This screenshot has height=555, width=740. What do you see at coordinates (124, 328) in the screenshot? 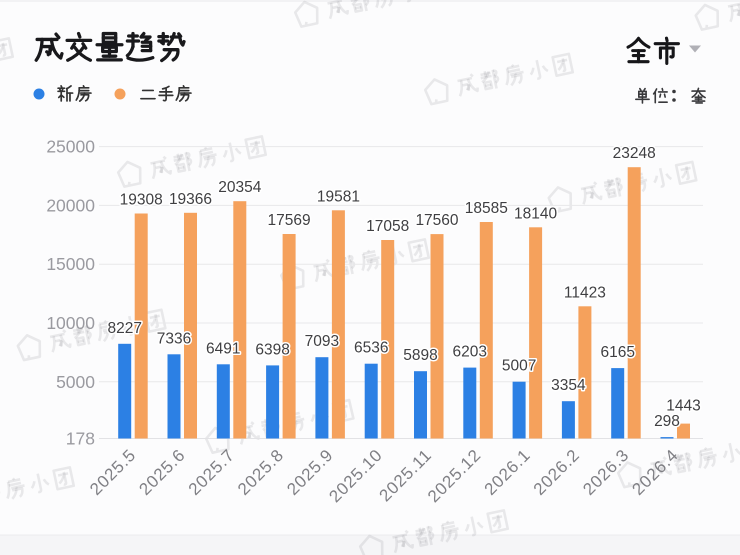
I see `svg-text: 8227` at bounding box center [124, 328].